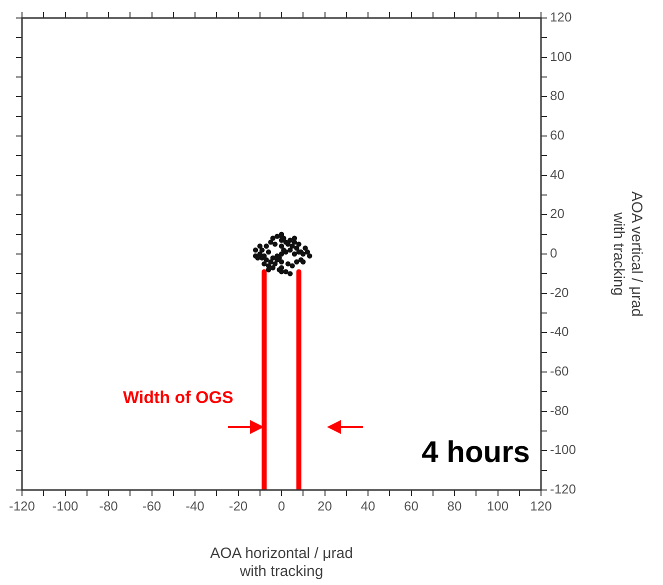  What do you see at coordinates (557, 96) in the screenshot?
I see `y-tick-label: 80` at bounding box center [557, 96].